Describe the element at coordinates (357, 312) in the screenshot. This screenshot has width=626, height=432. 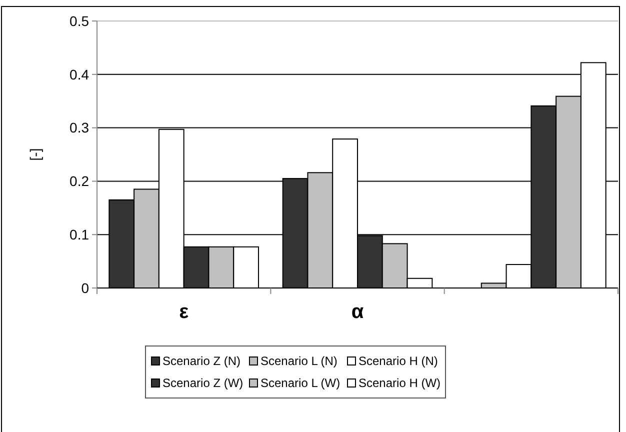
I see `x-tick-label: α` at that location.